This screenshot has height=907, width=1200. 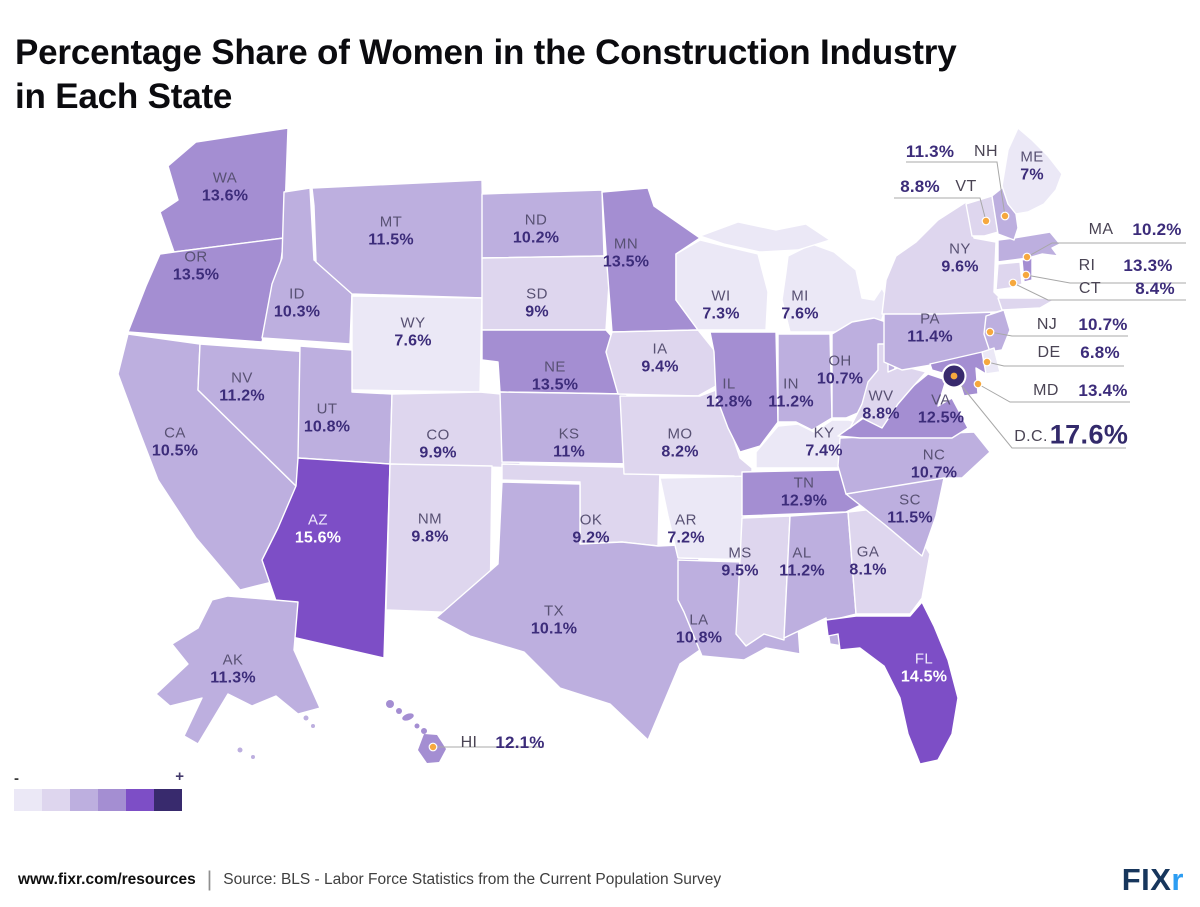 I want to click on state-shape-ND, so click(x=543, y=224).